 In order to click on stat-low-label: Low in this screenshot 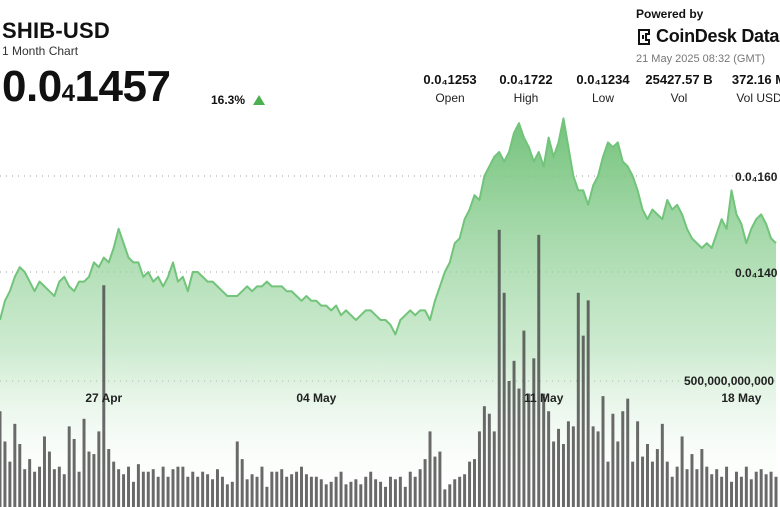, I will do `click(602, 98)`.